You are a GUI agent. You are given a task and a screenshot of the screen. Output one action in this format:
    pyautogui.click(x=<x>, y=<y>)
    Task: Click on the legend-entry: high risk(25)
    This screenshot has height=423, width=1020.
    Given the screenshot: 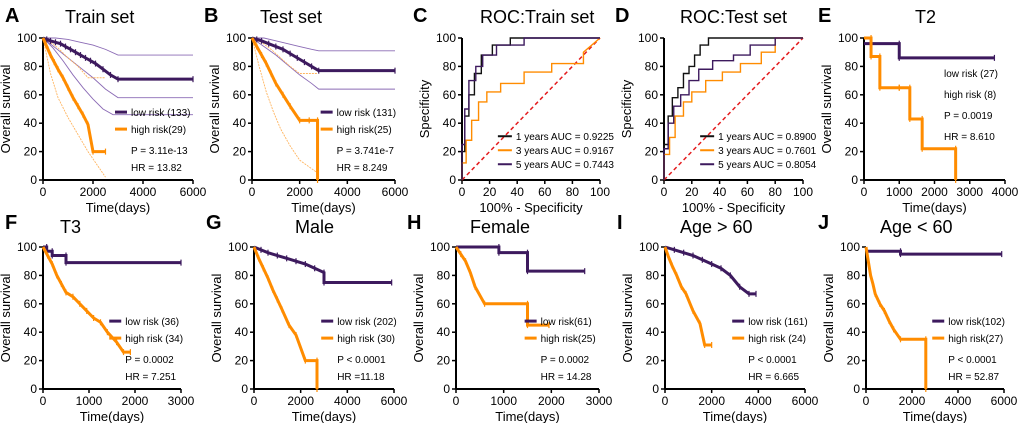 What is the action you would take?
    pyautogui.click(x=364, y=130)
    